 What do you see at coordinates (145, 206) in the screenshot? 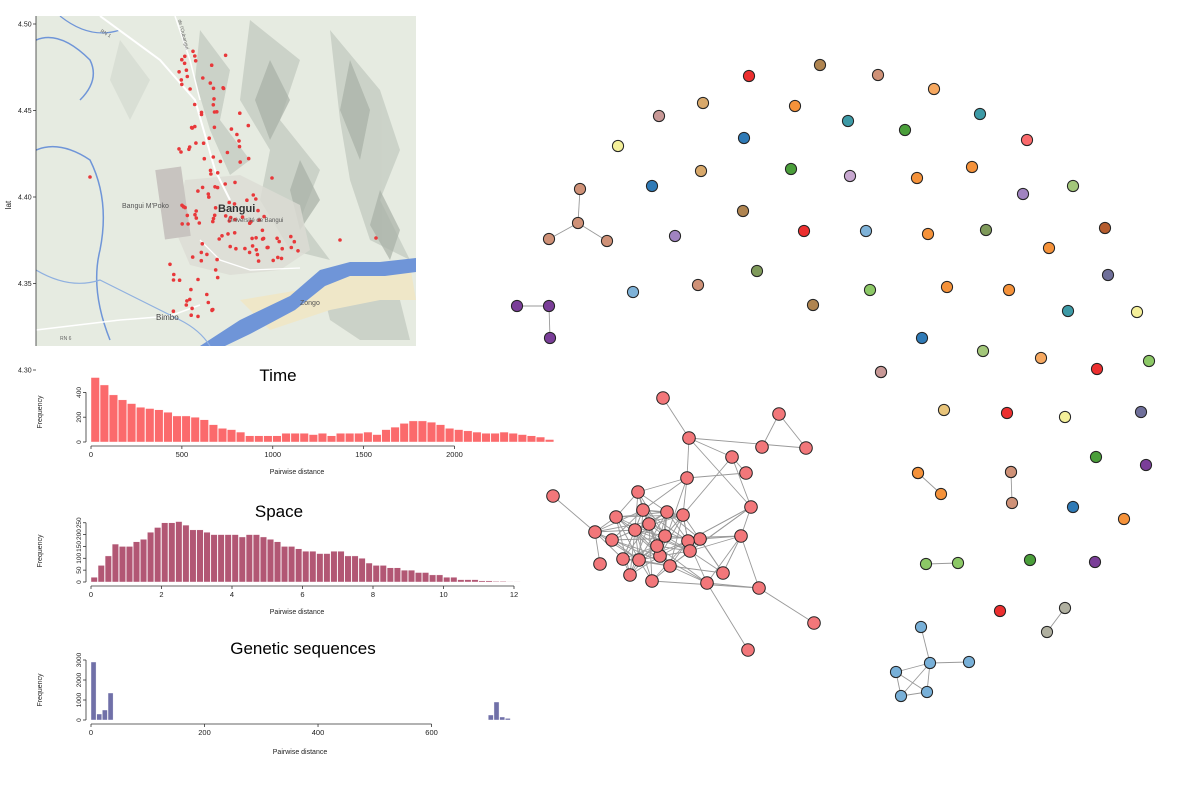
I see `map-label-airport: Bangui M'Poko` at bounding box center [145, 206].